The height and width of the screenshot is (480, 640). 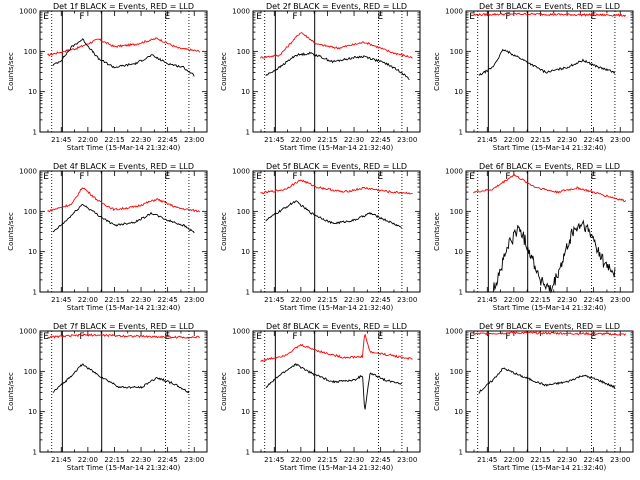 I want to click on panel-title: Det 5f BLACK = Events, RED = LLD, so click(x=336, y=166).